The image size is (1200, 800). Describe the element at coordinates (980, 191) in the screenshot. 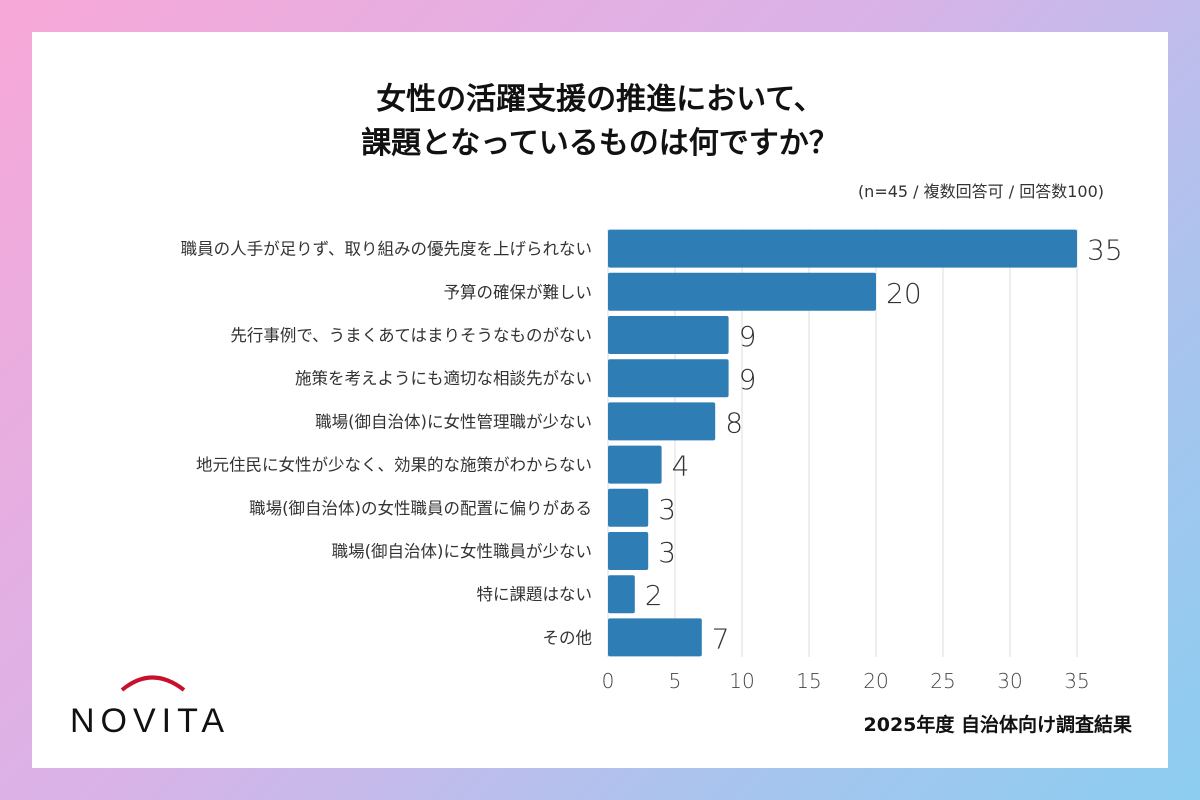

I see `sample-note: (n=45 / 複数回答可 / 回答数100)` at that location.